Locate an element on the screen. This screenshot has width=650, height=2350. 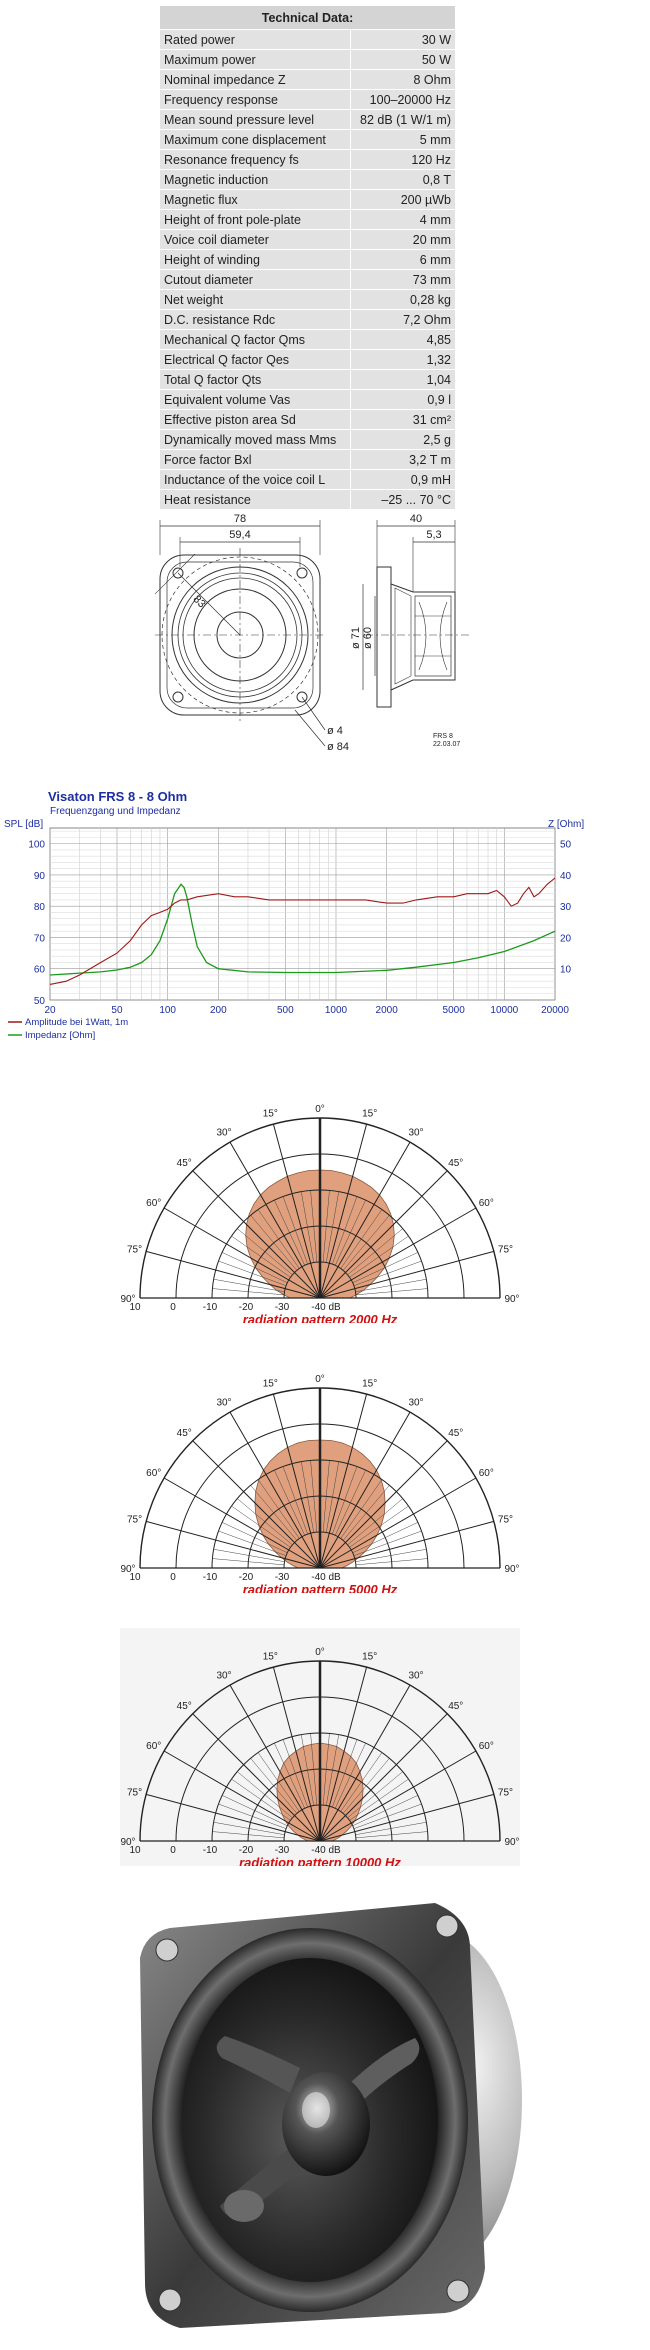
db-label: -30 is located at coordinates (282, 1850).